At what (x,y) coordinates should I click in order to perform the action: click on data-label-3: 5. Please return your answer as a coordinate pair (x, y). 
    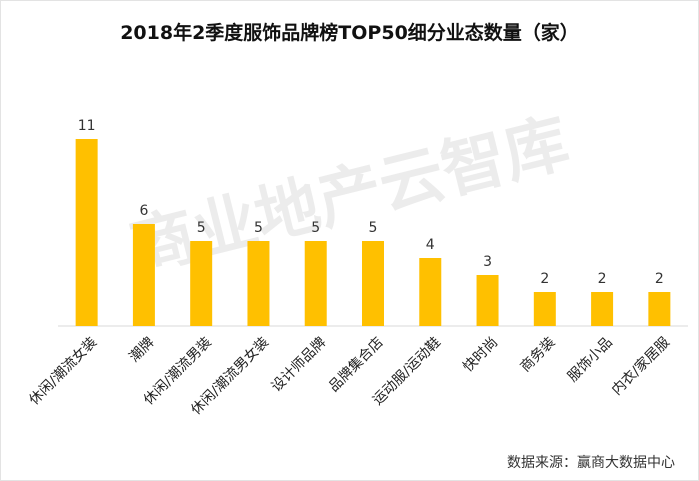
    Looking at the image, I should click on (258, 228).